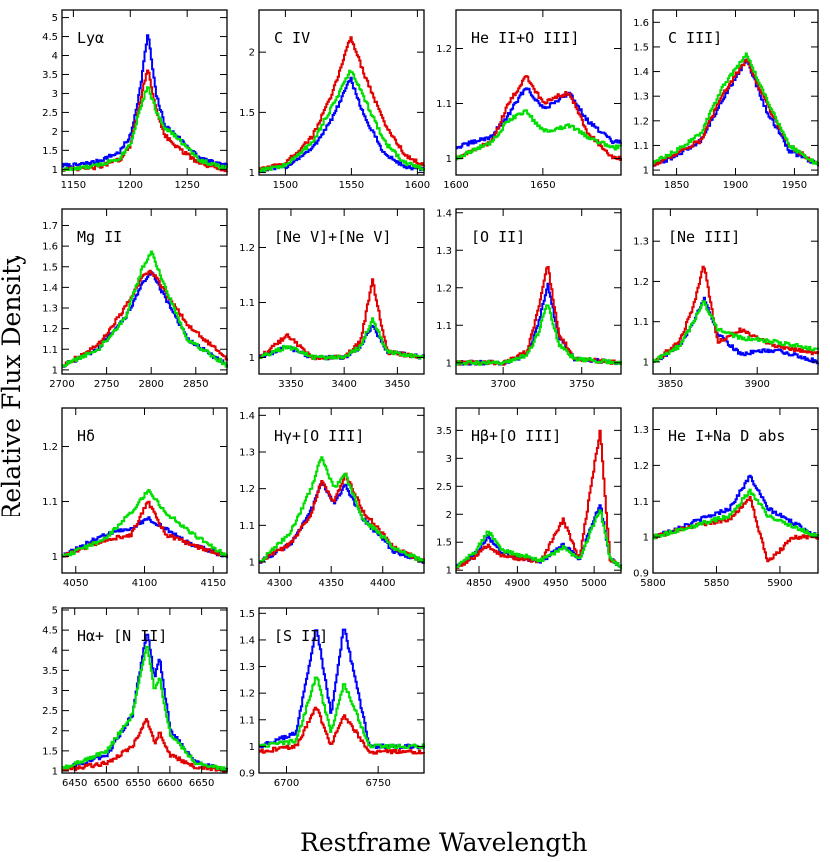  Describe the element at coordinates (444, 251) in the screenshot. I see `panel-6-ytick-label-3: 1.3` at that location.